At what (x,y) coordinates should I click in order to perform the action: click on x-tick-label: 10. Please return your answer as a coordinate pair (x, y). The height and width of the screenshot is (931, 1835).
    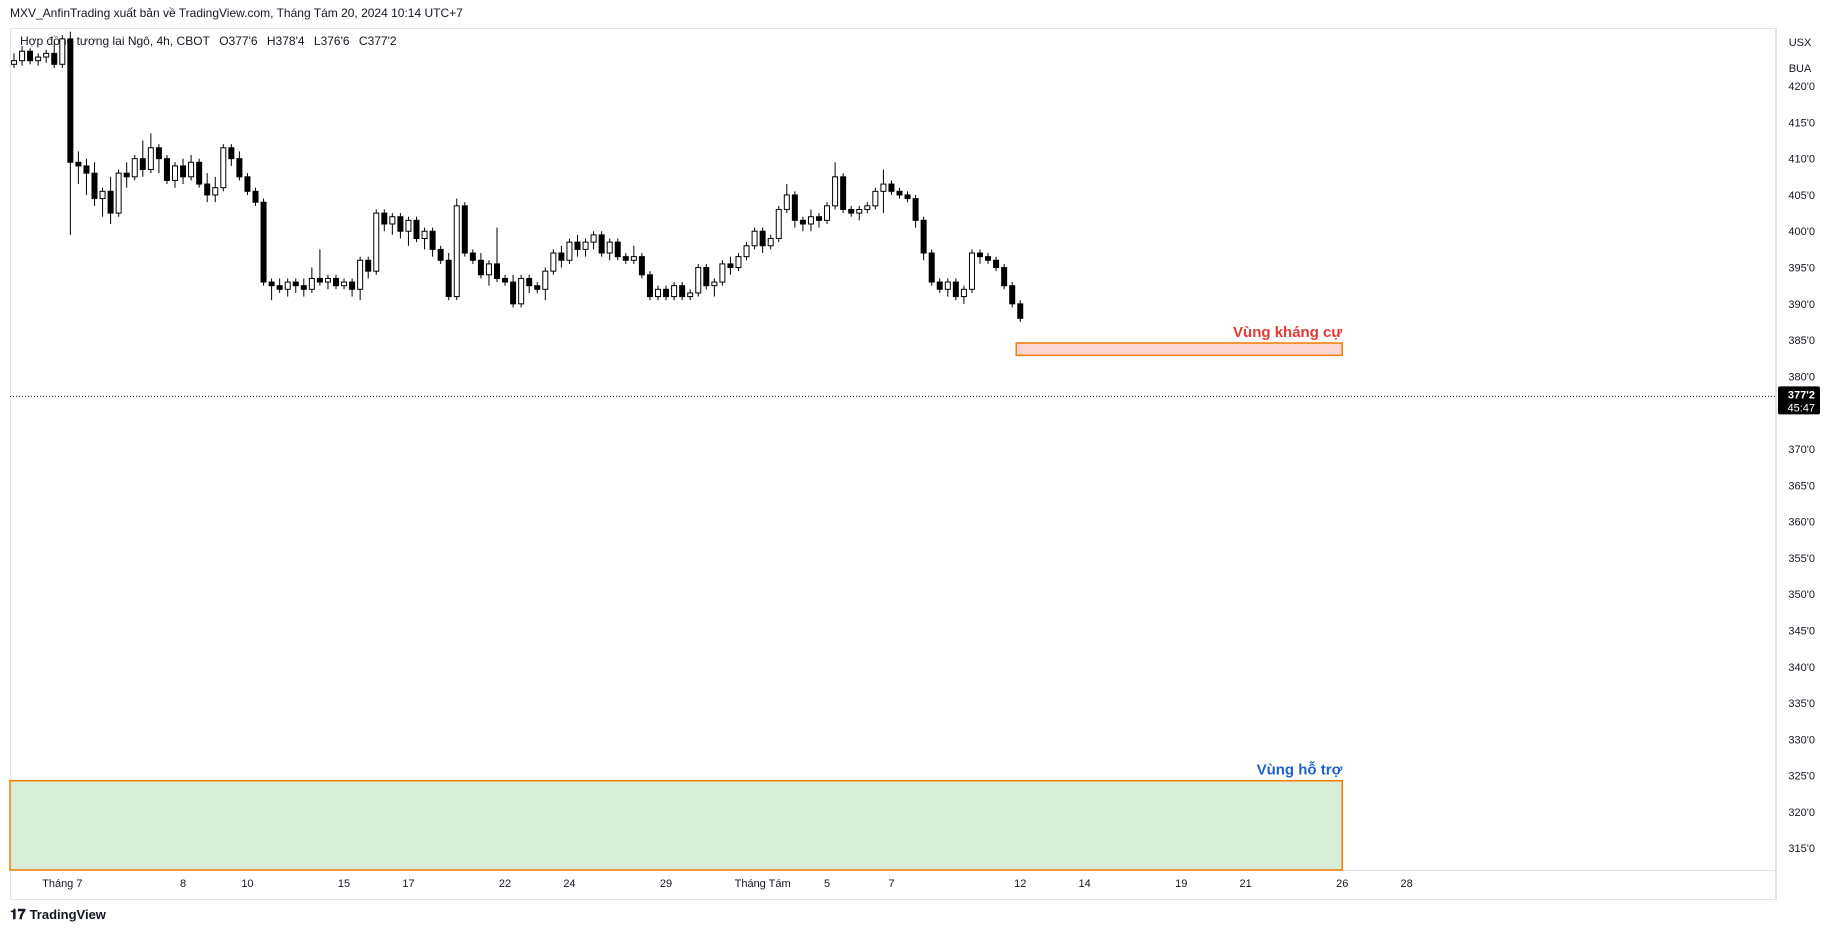
    Looking at the image, I should click on (247, 884).